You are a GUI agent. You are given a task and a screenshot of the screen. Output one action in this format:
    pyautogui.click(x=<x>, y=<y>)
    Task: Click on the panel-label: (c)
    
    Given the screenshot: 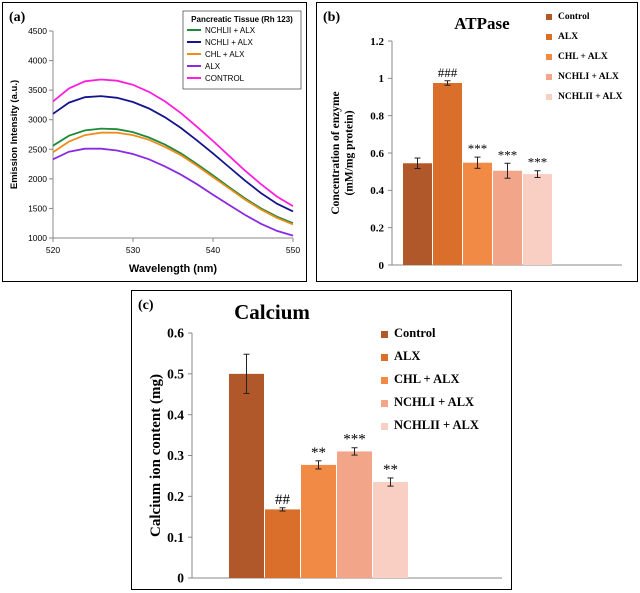 What is the action you would take?
    pyautogui.click(x=146, y=305)
    